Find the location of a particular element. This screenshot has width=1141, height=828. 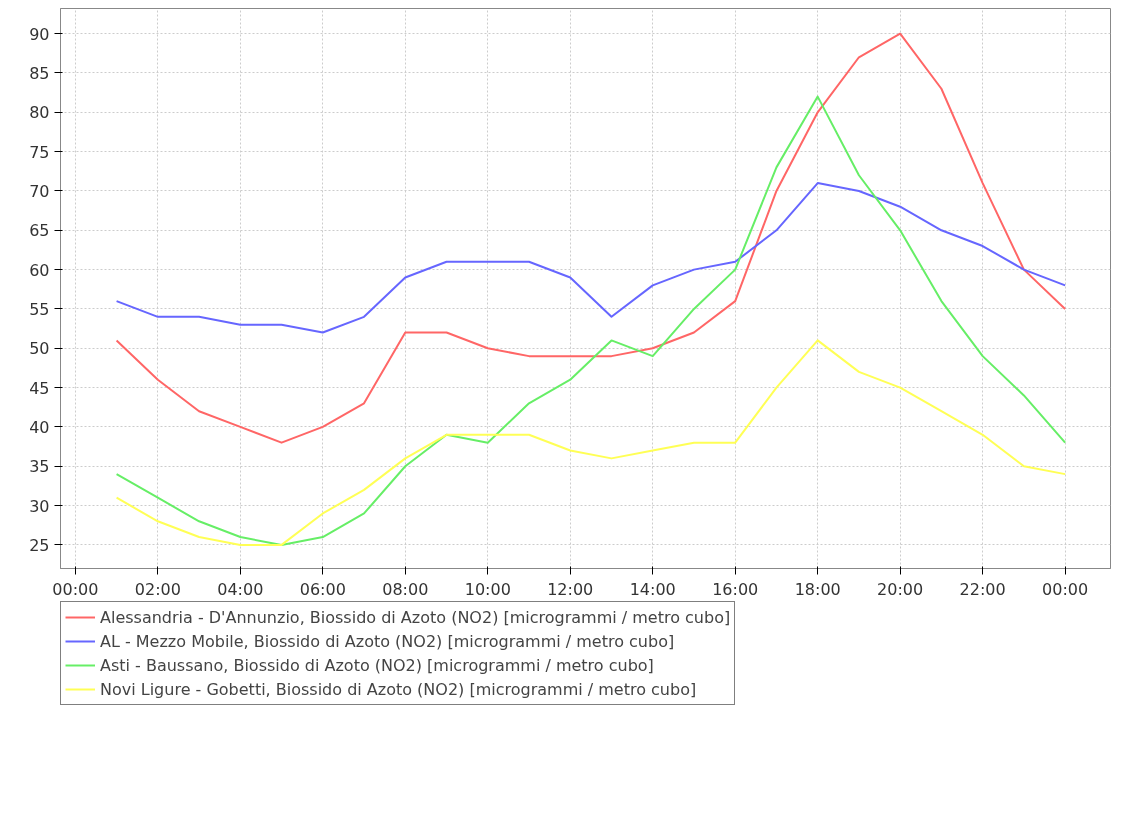

legend-label: Alessandria - D'Annunzio, Biossido di Azoto (NO2) [microgrammi / metro cubo] is located at coordinates (415, 617).